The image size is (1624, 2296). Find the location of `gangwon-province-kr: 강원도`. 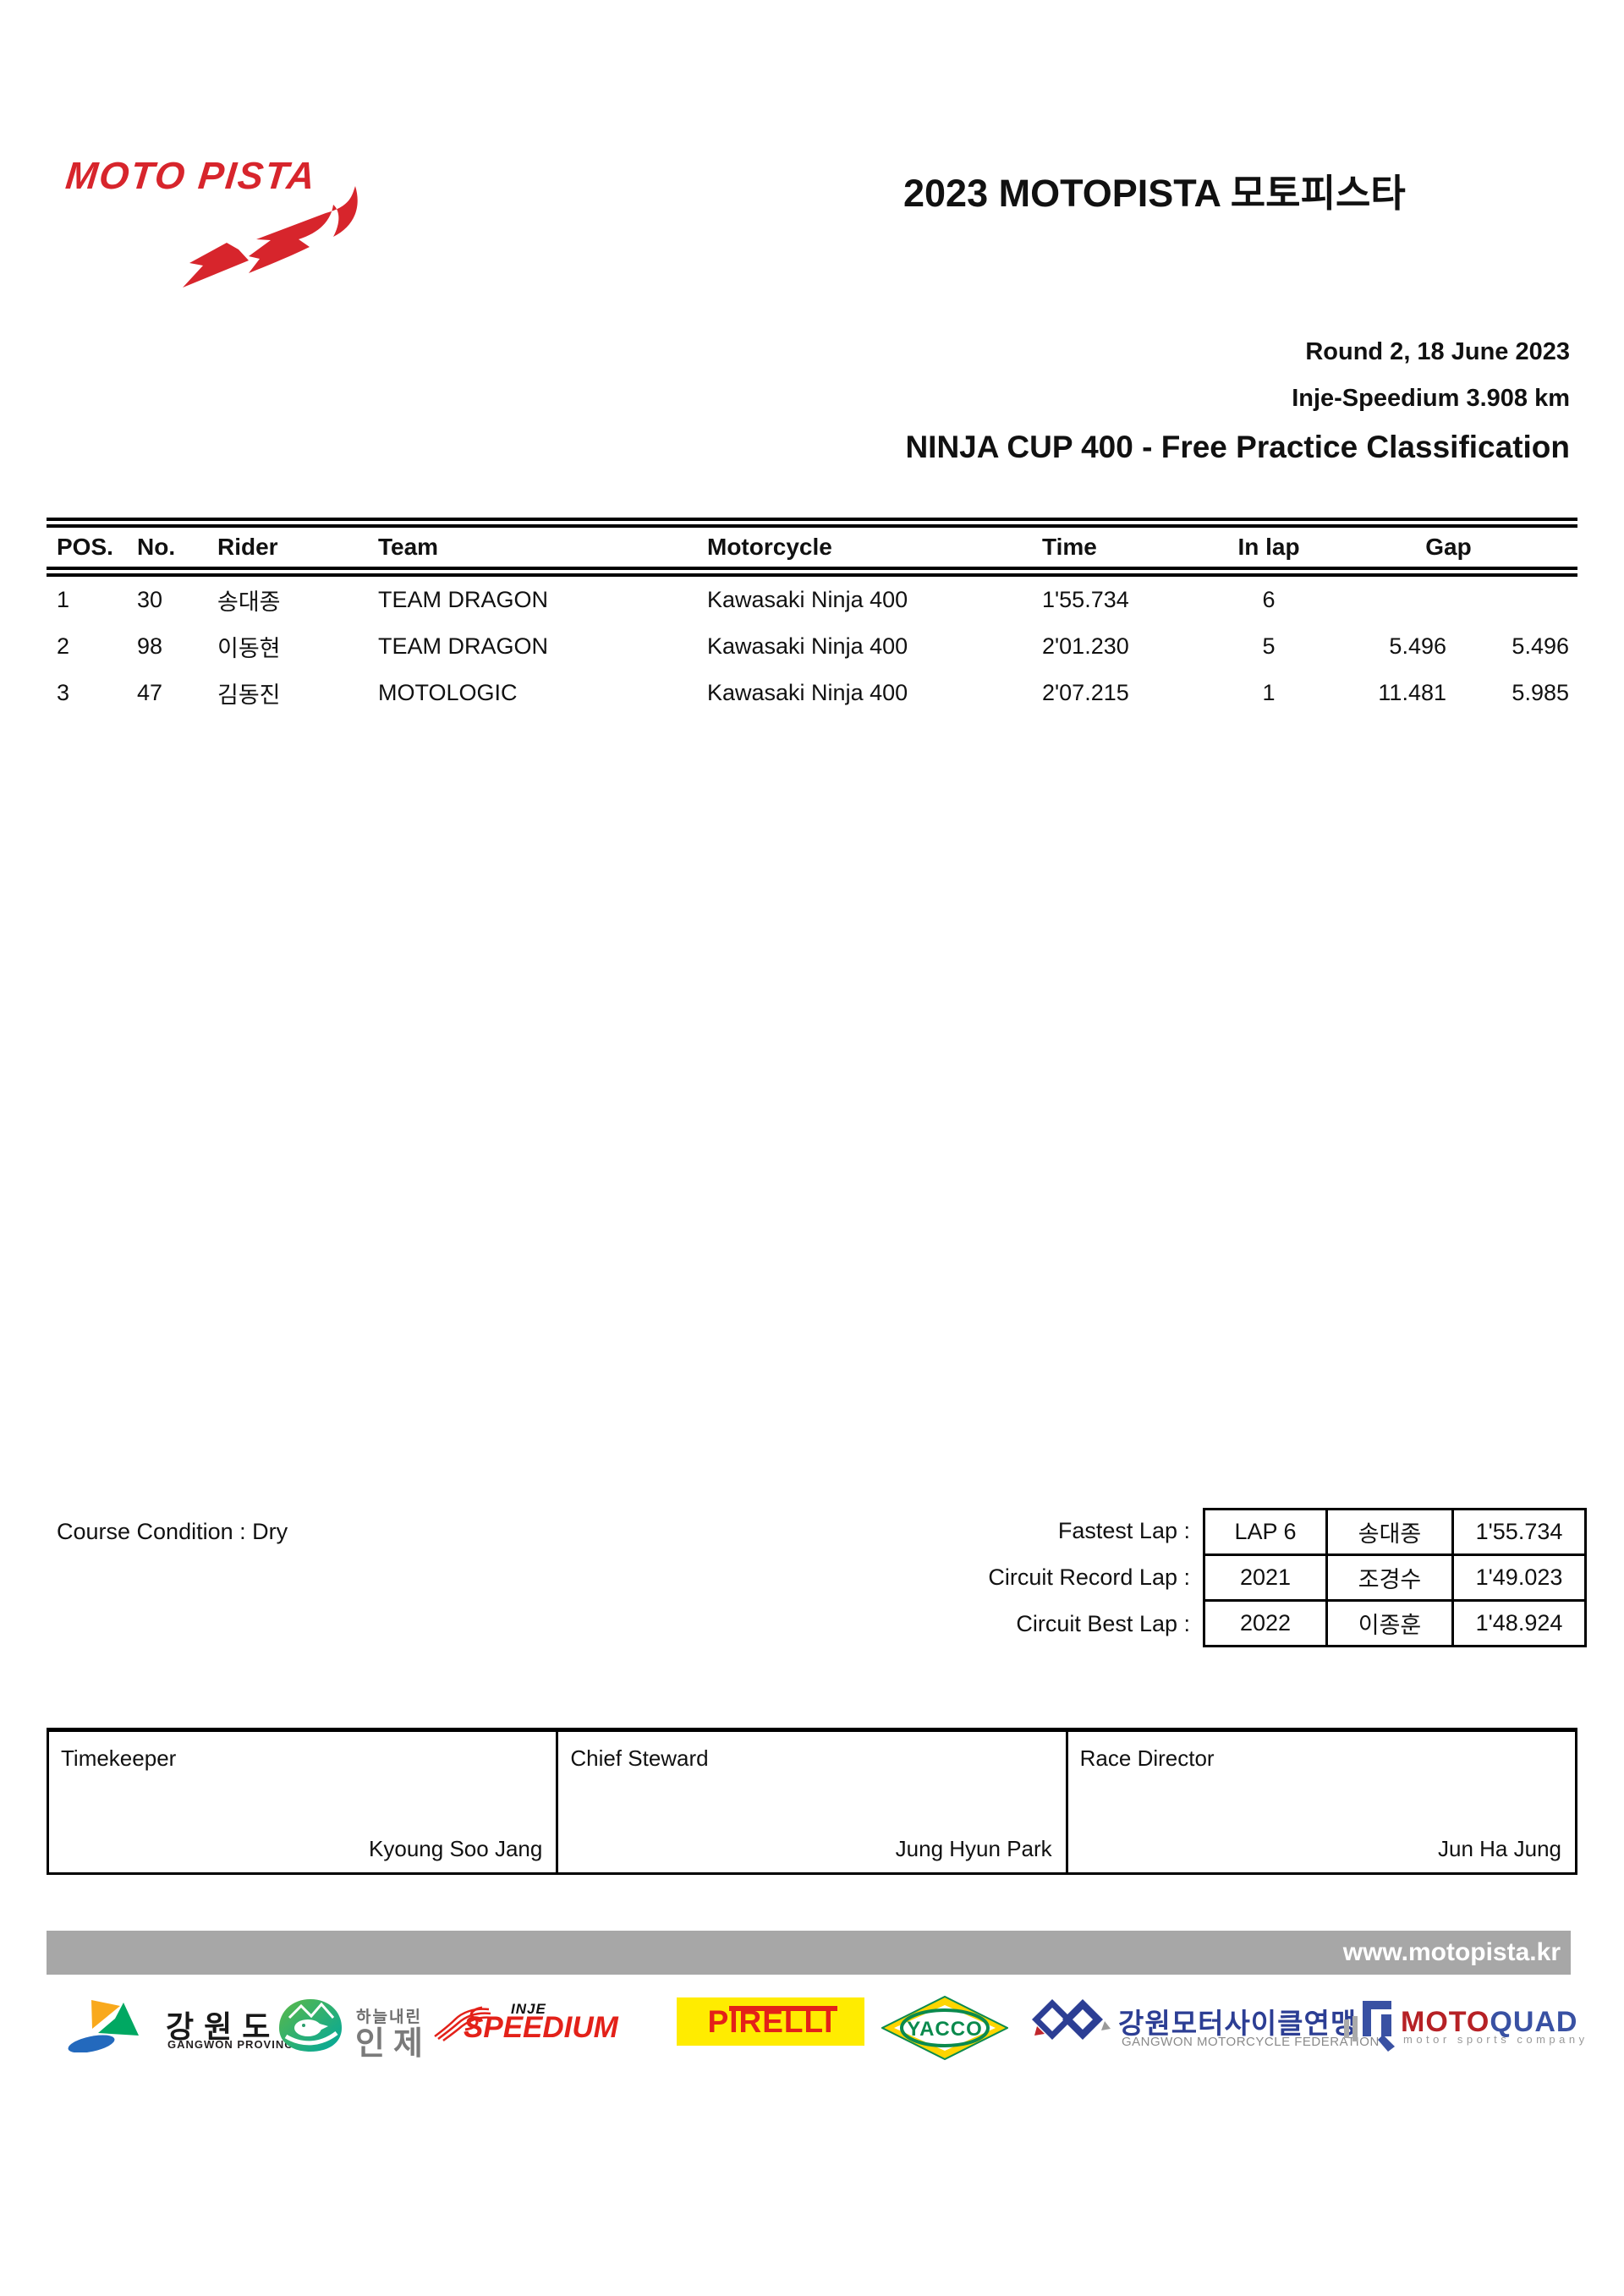

gangwon-province-kr: 강원도 is located at coordinates (223, 2027).